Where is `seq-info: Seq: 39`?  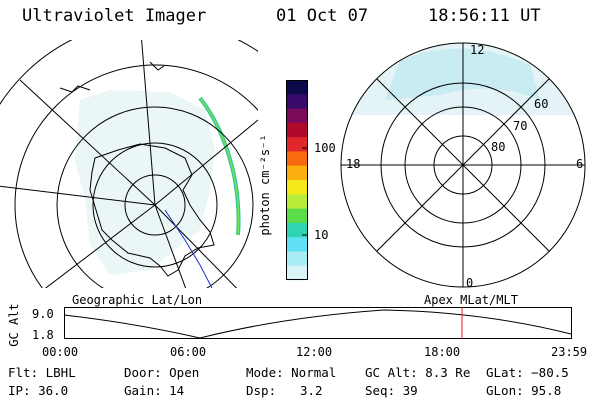 seq-info: Seq: 39 is located at coordinates (391, 390).